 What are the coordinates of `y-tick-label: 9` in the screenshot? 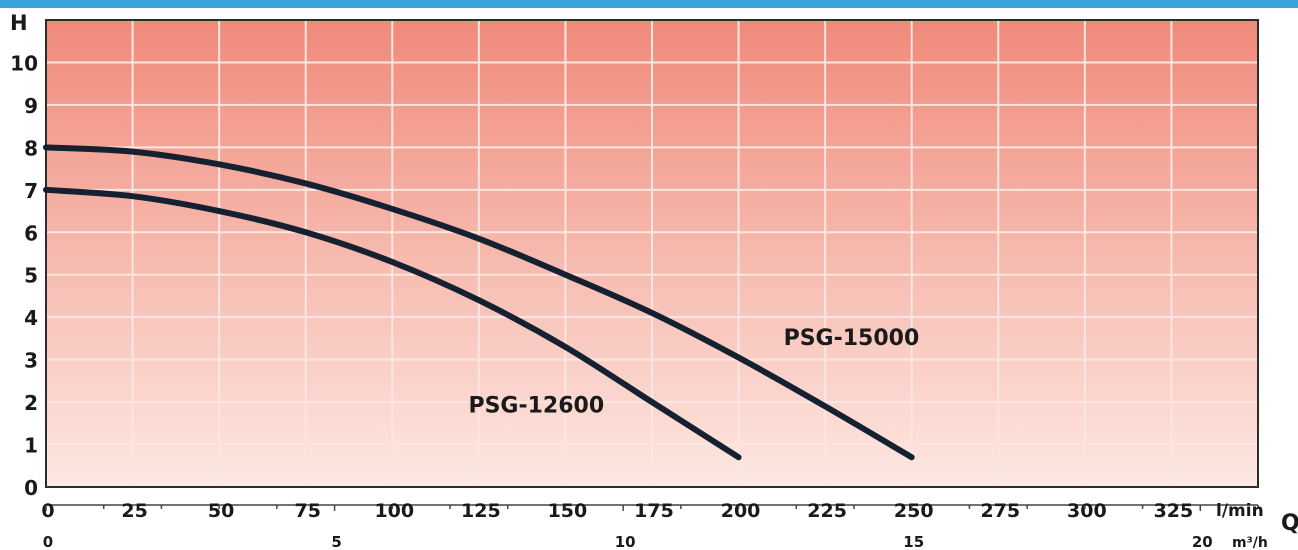 It's located at (31, 106).